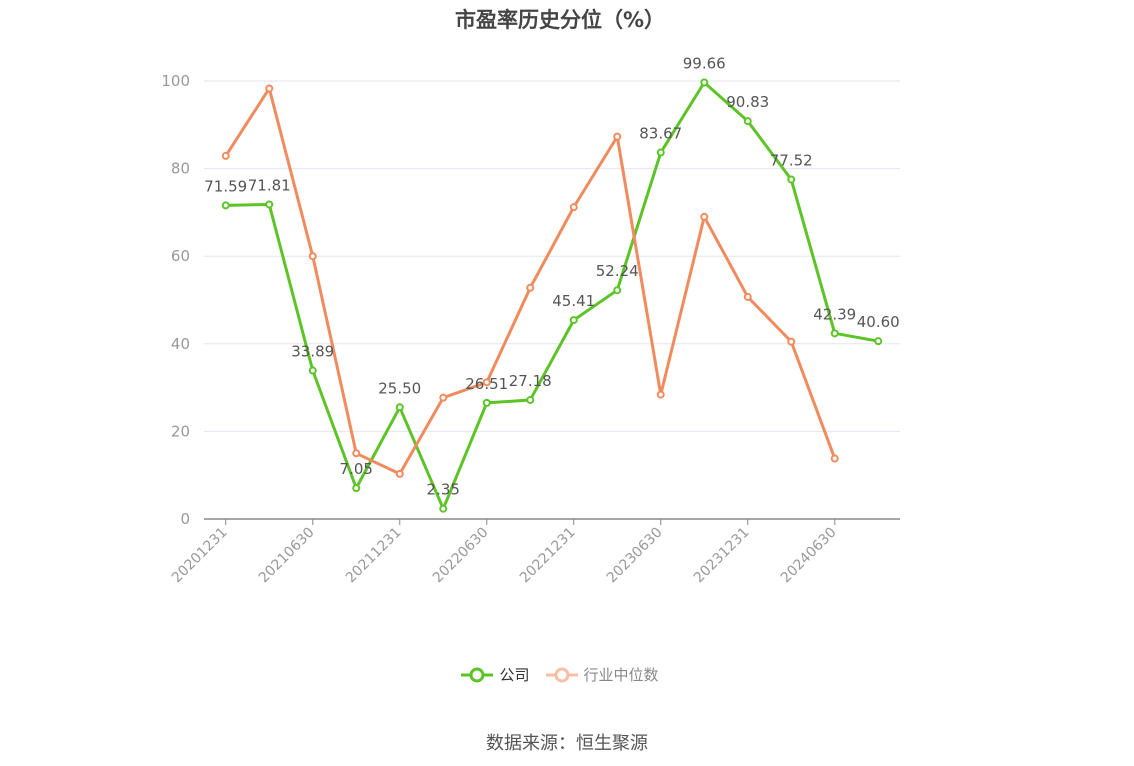 This screenshot has width=1134, height=766. I want to click on company-data-label: 42.39, so click(834, 314).